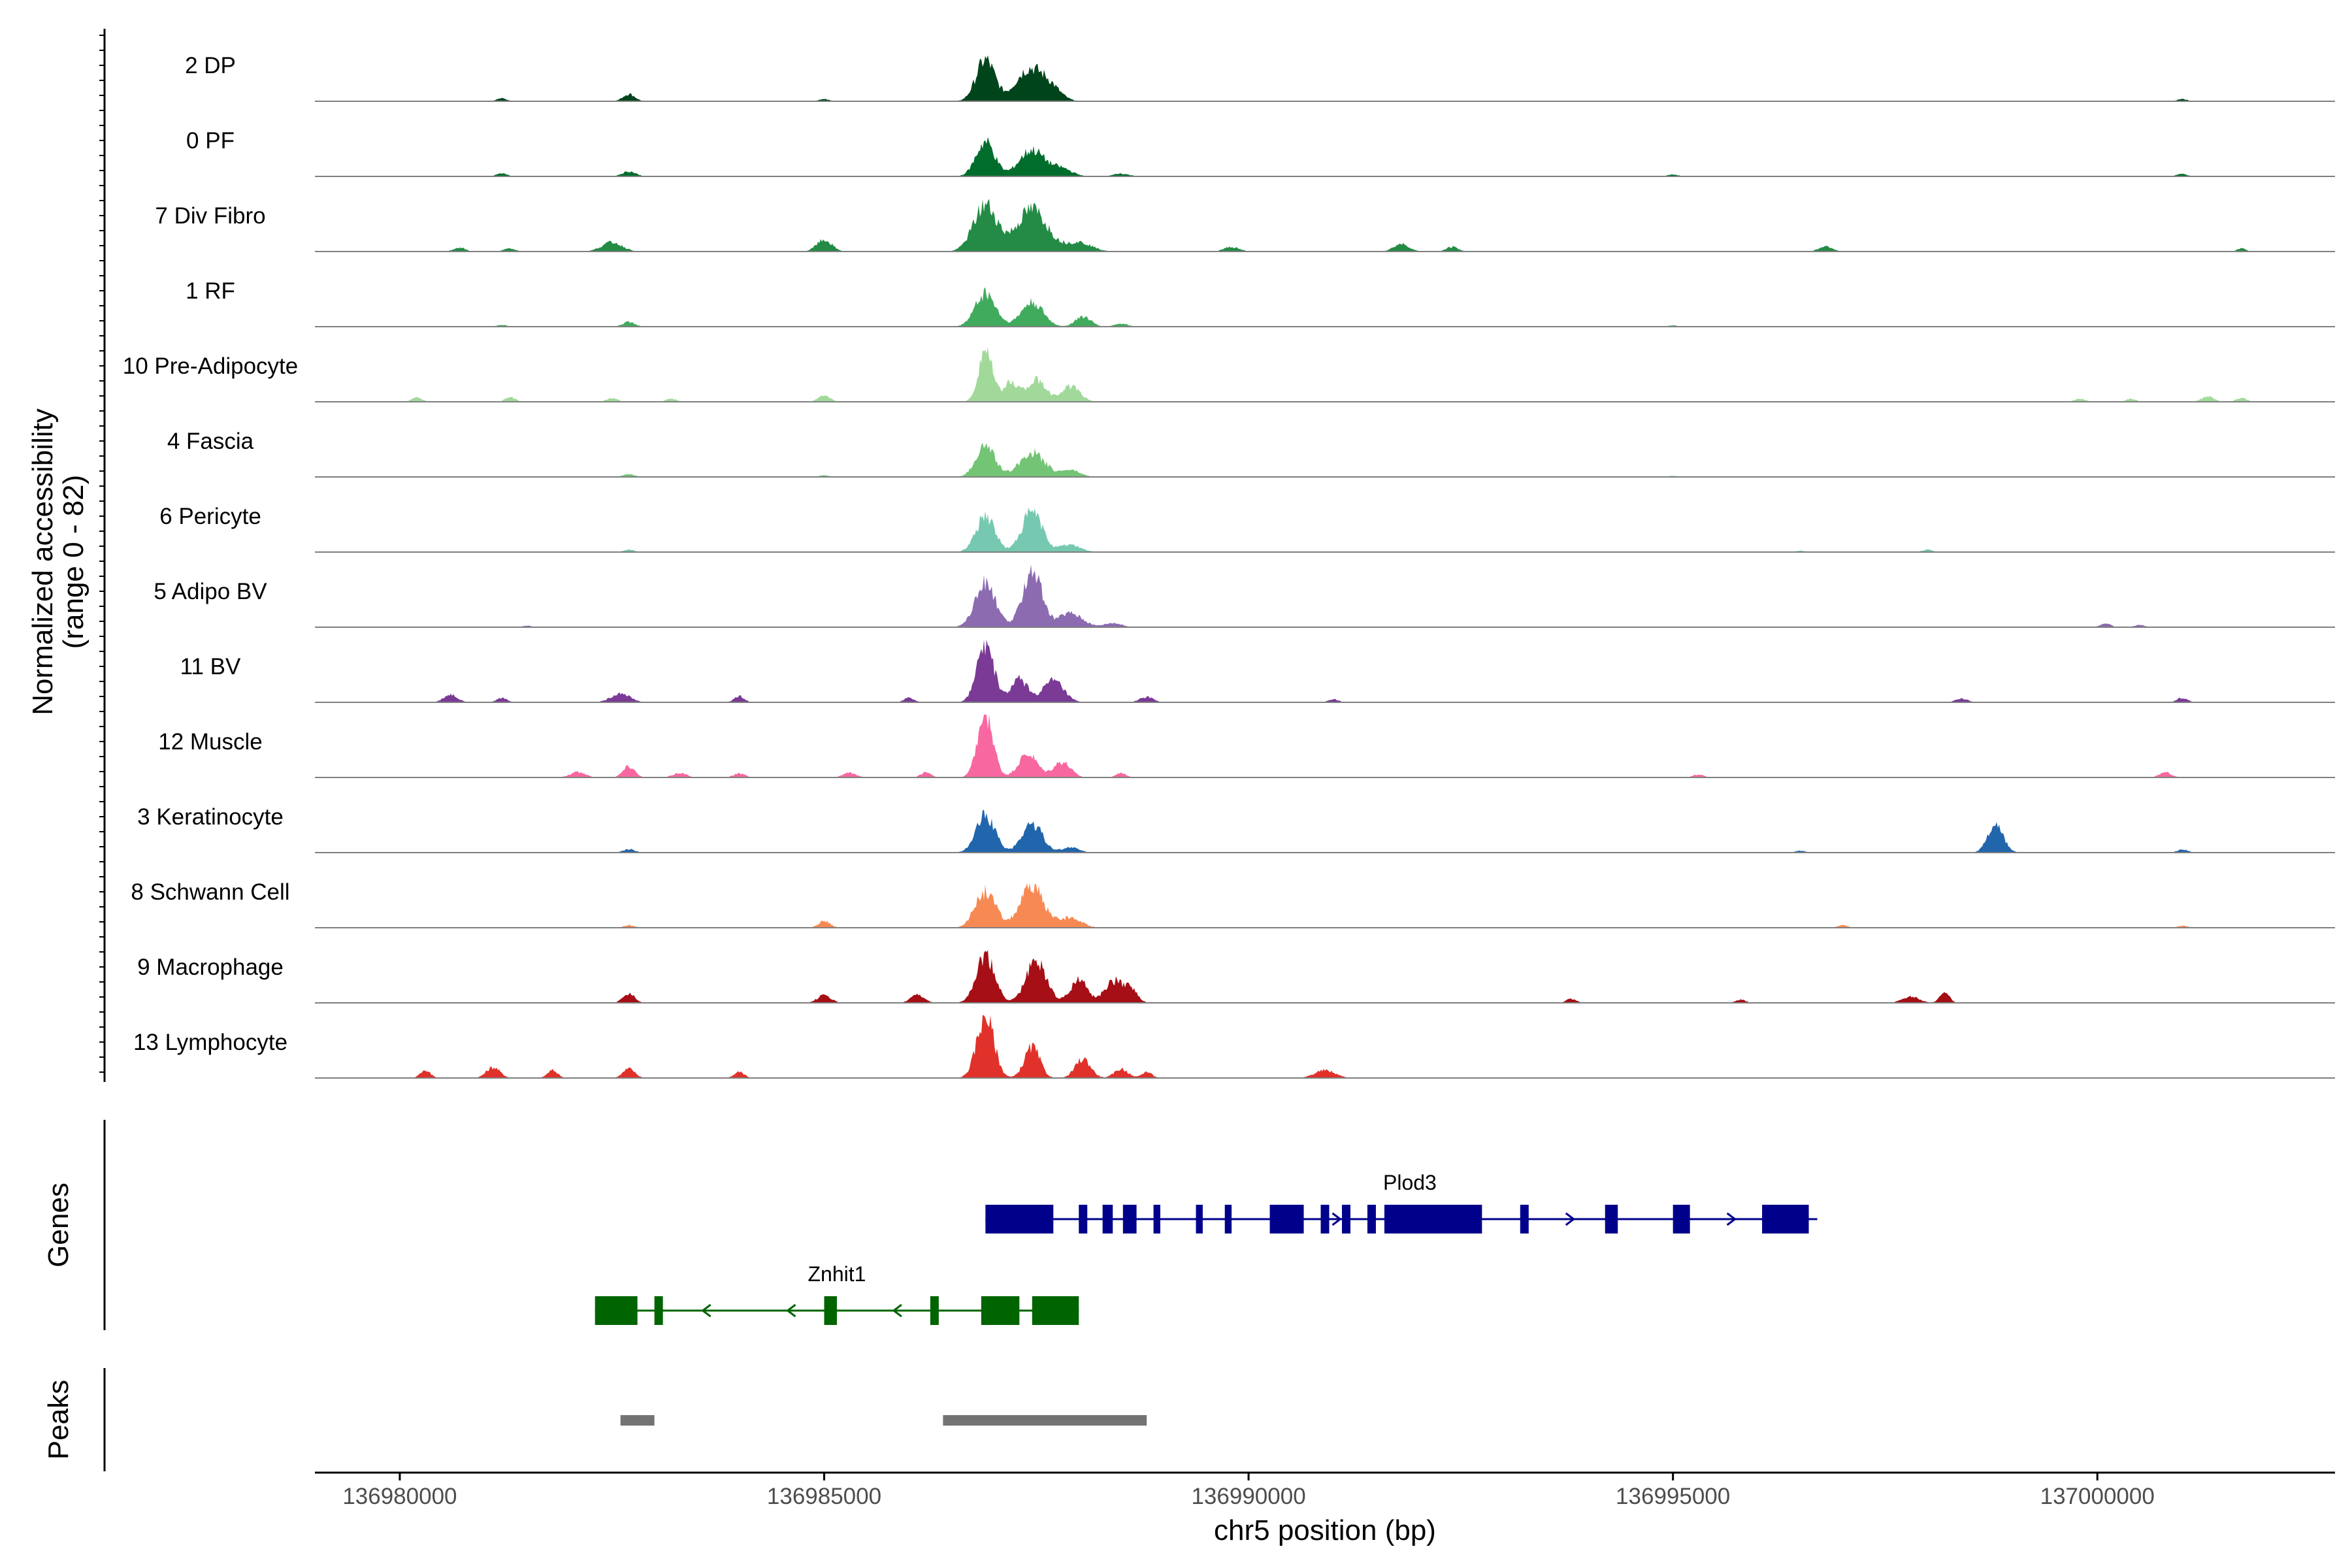  I want to click on track-5-adipo-bv: 5 Adipo BV, so click(1244, 596).